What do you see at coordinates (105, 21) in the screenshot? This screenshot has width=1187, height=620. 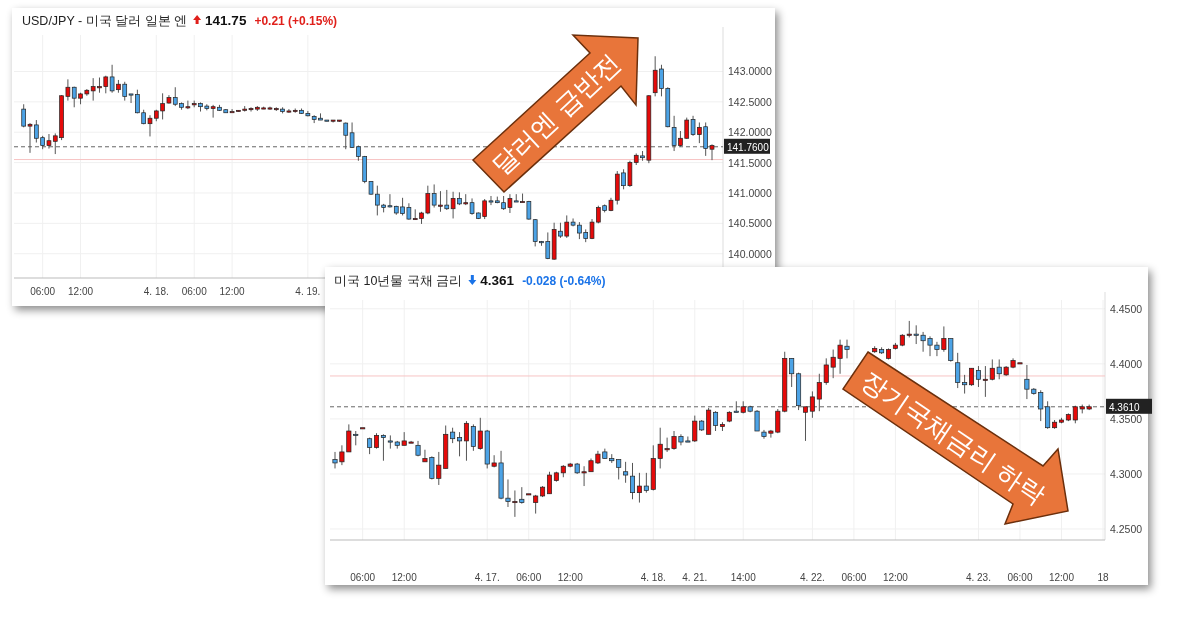 I see `chart-title: USD/JPY - 미국 달러 일본 엔` at bounding box center [105, 21].